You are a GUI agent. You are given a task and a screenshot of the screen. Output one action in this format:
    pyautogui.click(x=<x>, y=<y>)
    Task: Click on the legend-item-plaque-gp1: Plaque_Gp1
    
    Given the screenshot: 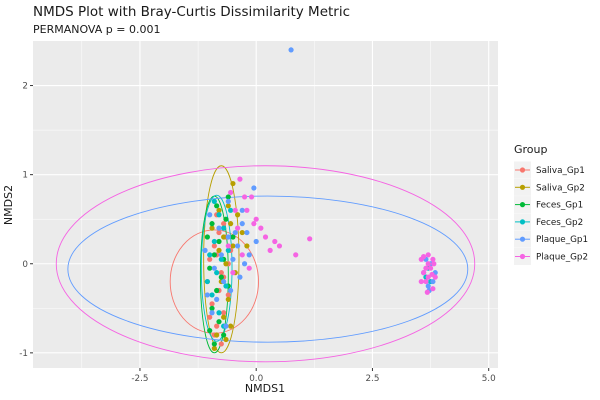 What is the action you would take?
    pyautogui.click(x=551, y=239)
    